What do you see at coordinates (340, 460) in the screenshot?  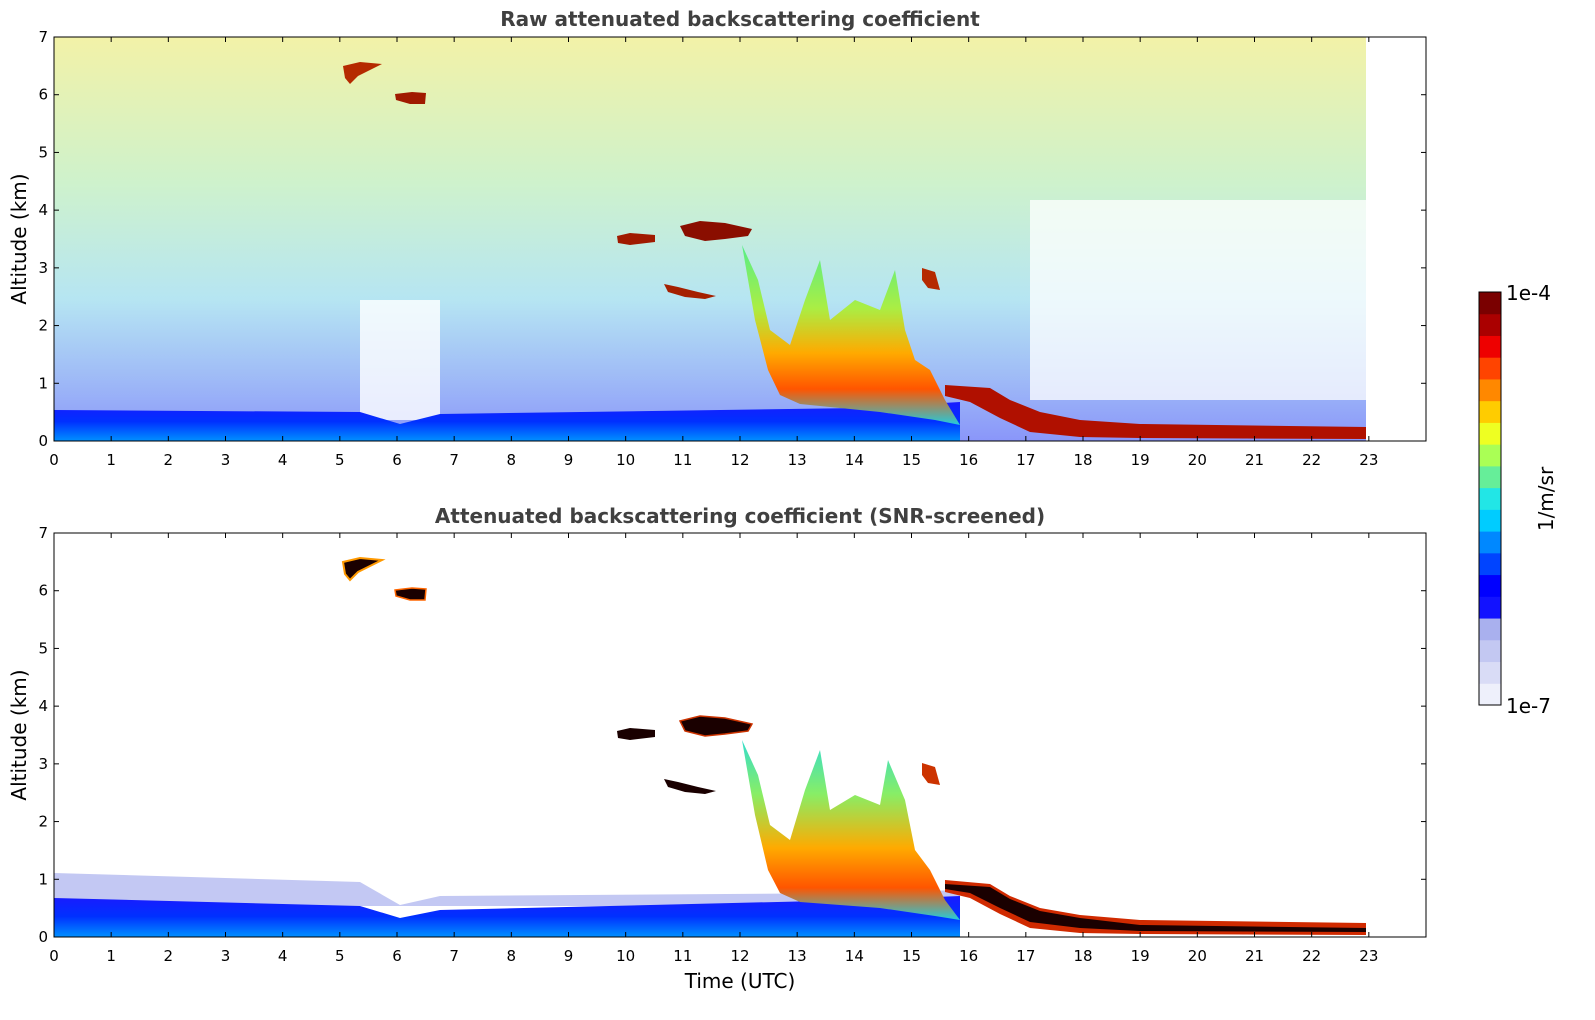 I see `x-tick-label: 5` at bounding box center [340, 460].